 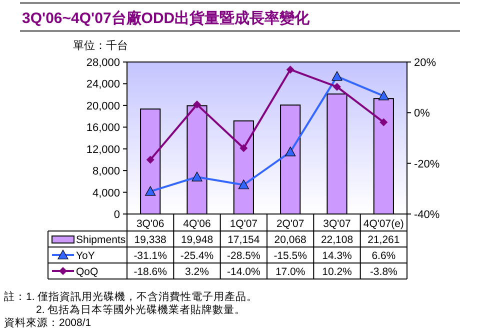 What do you see at coordinates (383, 224) in the screenshot?
I see `x-tick-label: 4Q'07(e)` at bounding box center [383, 224].